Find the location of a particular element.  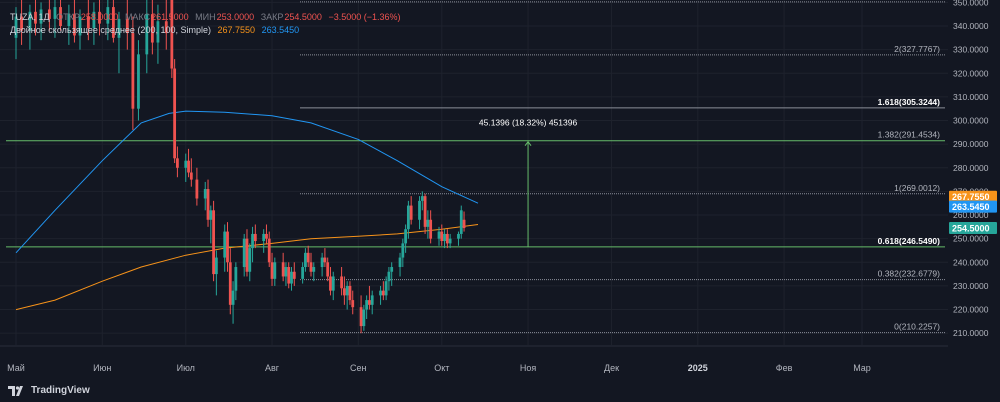

tradingview-logo: TradingView is located at coordinates (49, 390).